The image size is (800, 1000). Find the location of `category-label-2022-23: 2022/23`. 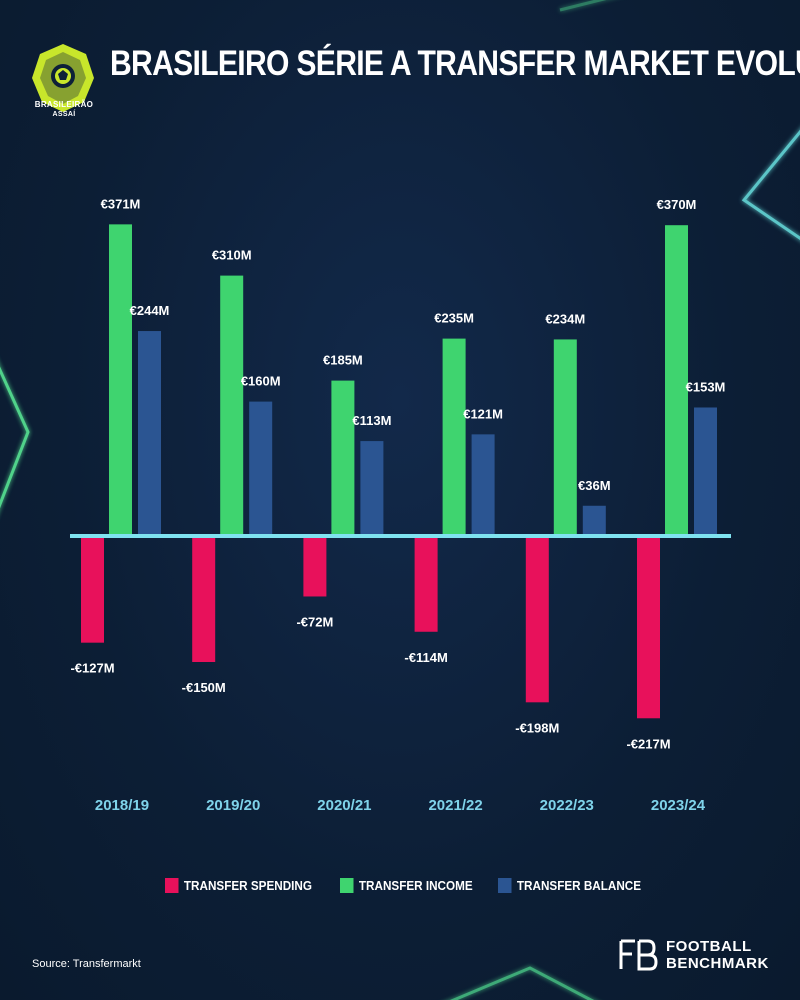

category-label-2022-23: 2022/23 is located at coordinates (567, 805).